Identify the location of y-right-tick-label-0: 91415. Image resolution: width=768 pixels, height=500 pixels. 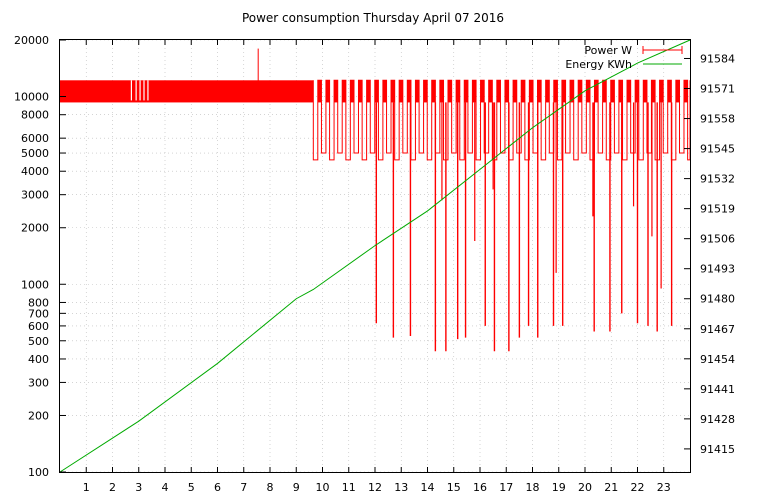
(717, 449).